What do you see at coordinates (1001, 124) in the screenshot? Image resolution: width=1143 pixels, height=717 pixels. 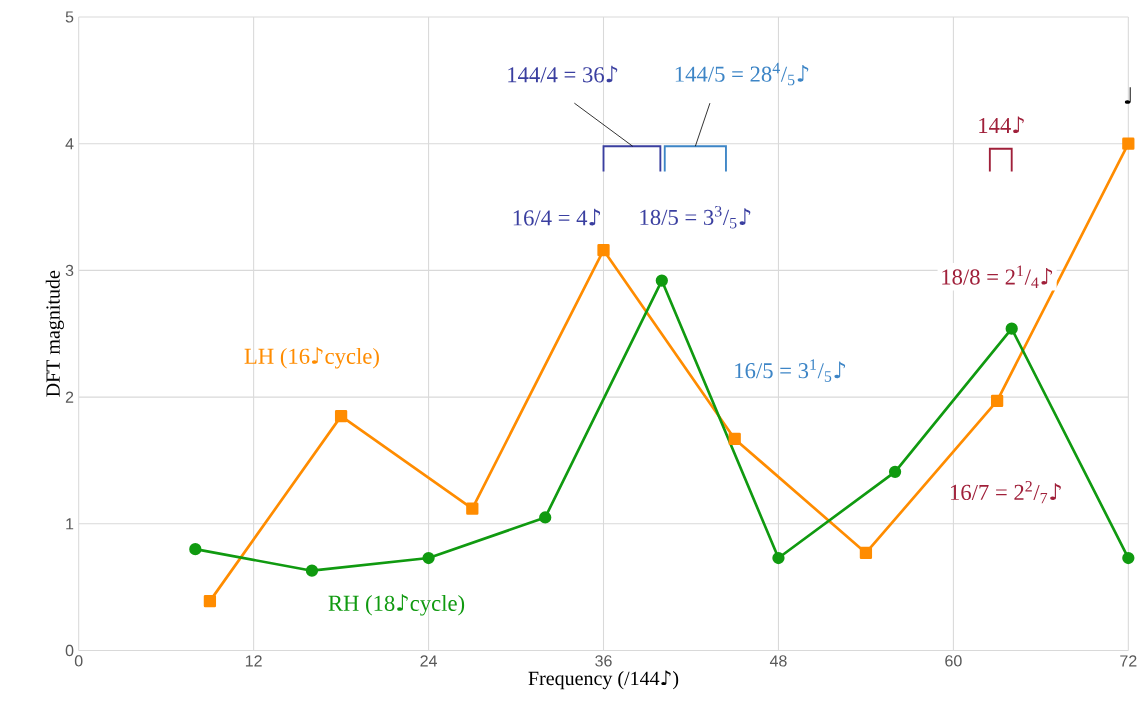 I see `annotation: 144♪` at bounding box center [1001, 124].